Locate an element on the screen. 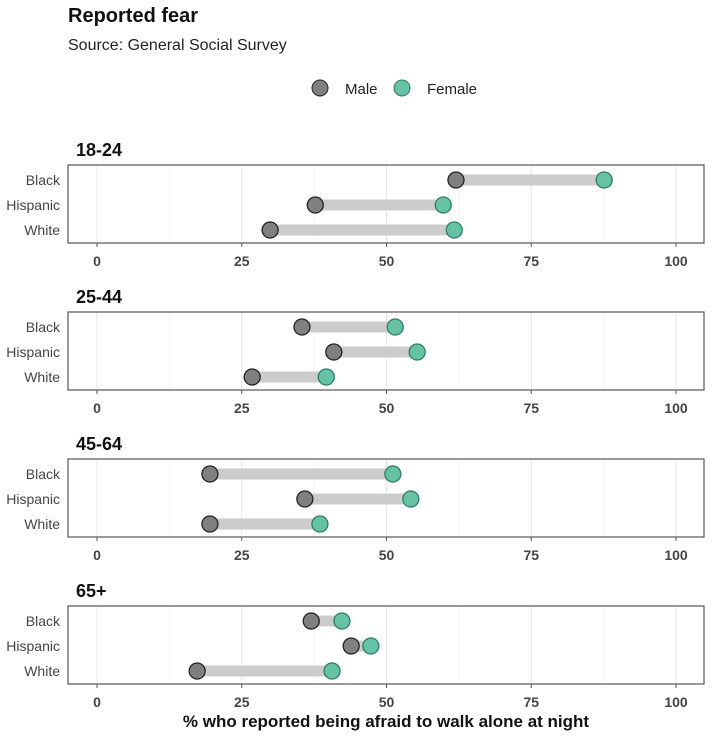 The height and width of the screenshot is (738, 714). panel-title: 18-24 is located at coordinates (99, 150).